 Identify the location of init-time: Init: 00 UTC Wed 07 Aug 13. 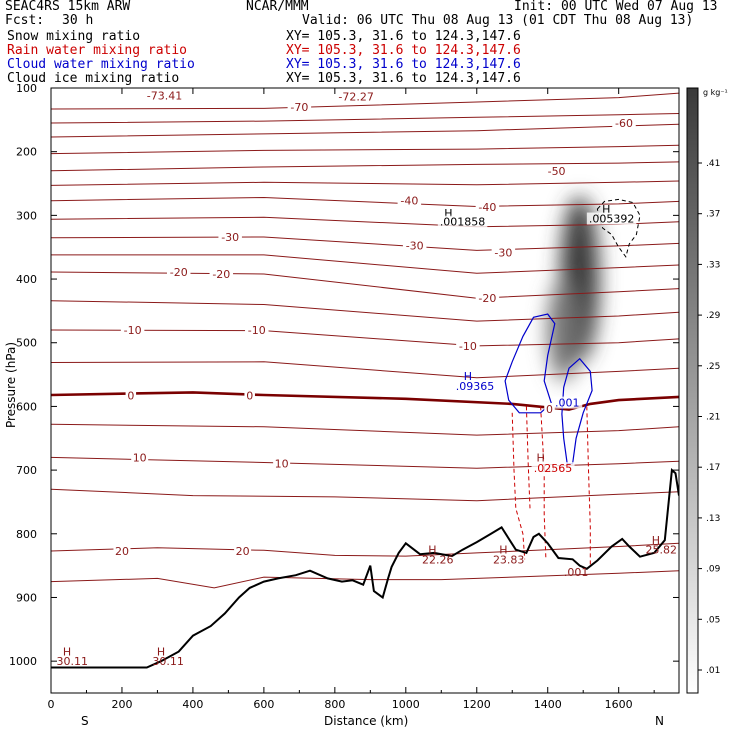
(616, 7).